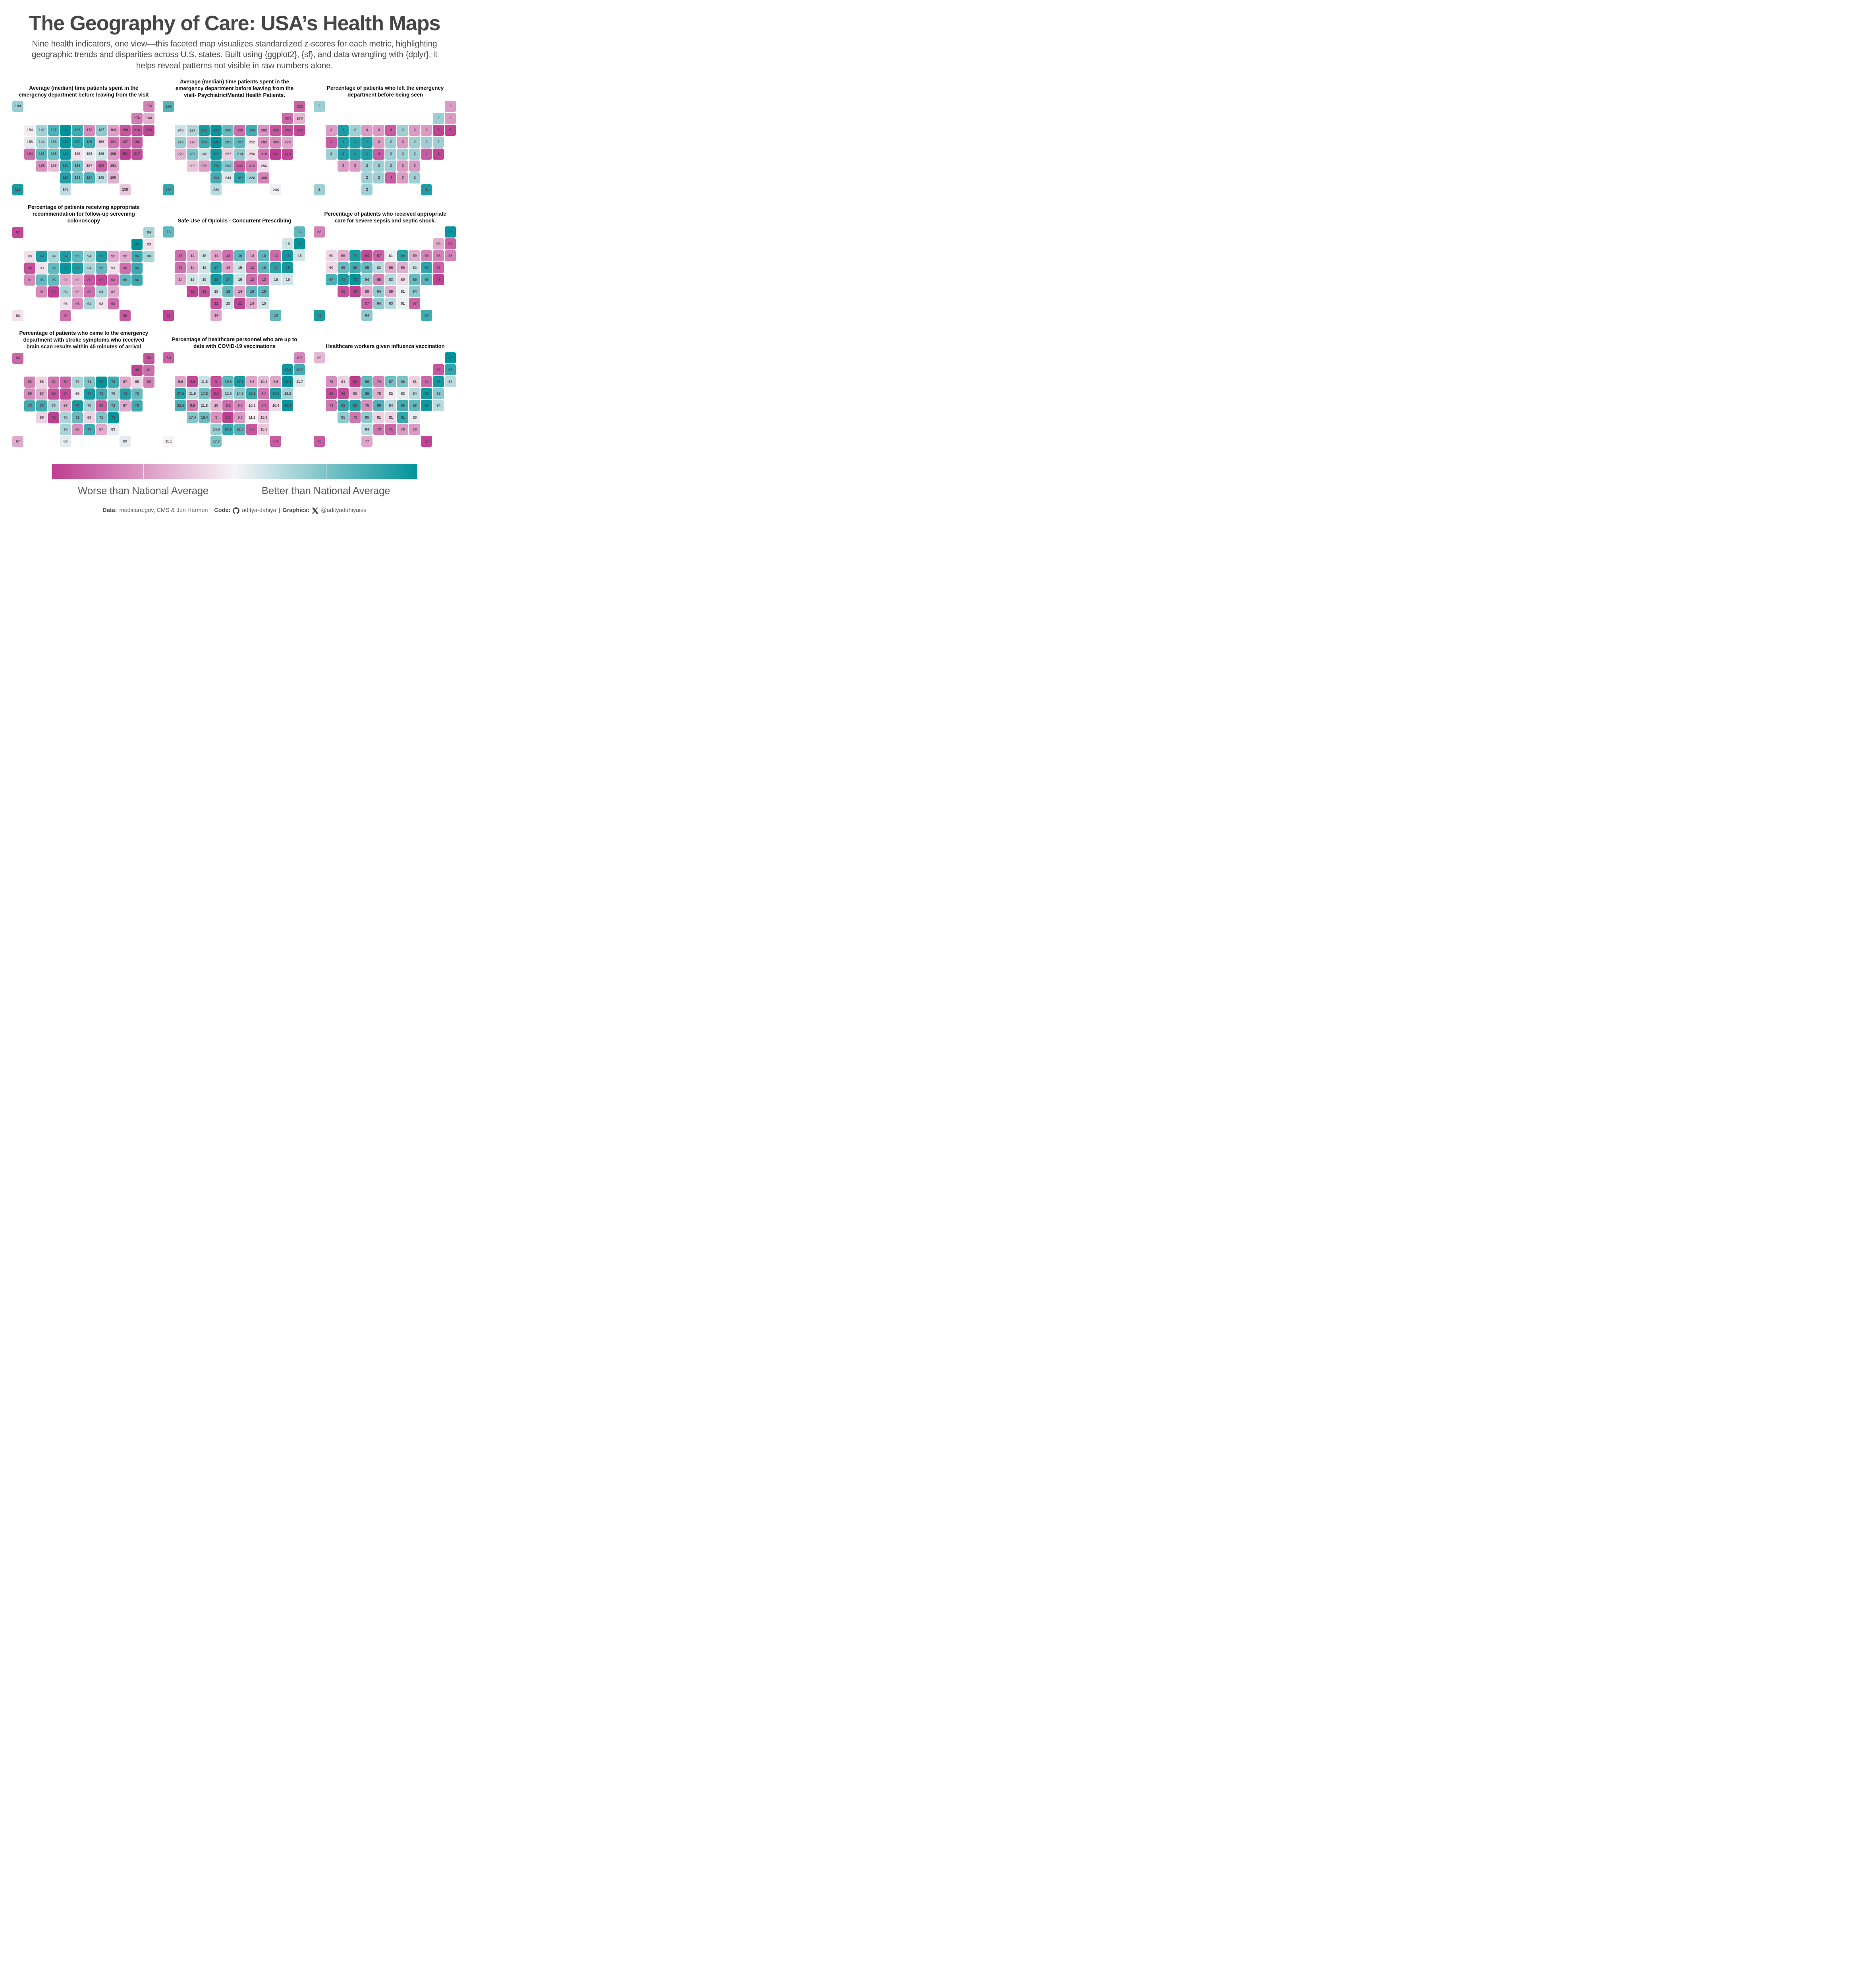 Image resolution: width=1876 pixels, height=1986 pixels. I want to click on state-tile-MT: 94, so click(53, 256).